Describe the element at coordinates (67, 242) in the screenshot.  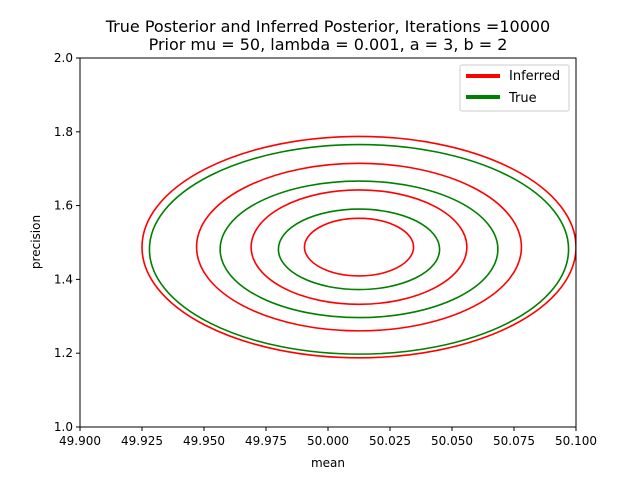
I see `y-axis-ticks: 1.0 1.2 1.4 1.6 1.8 2.0` at that location.